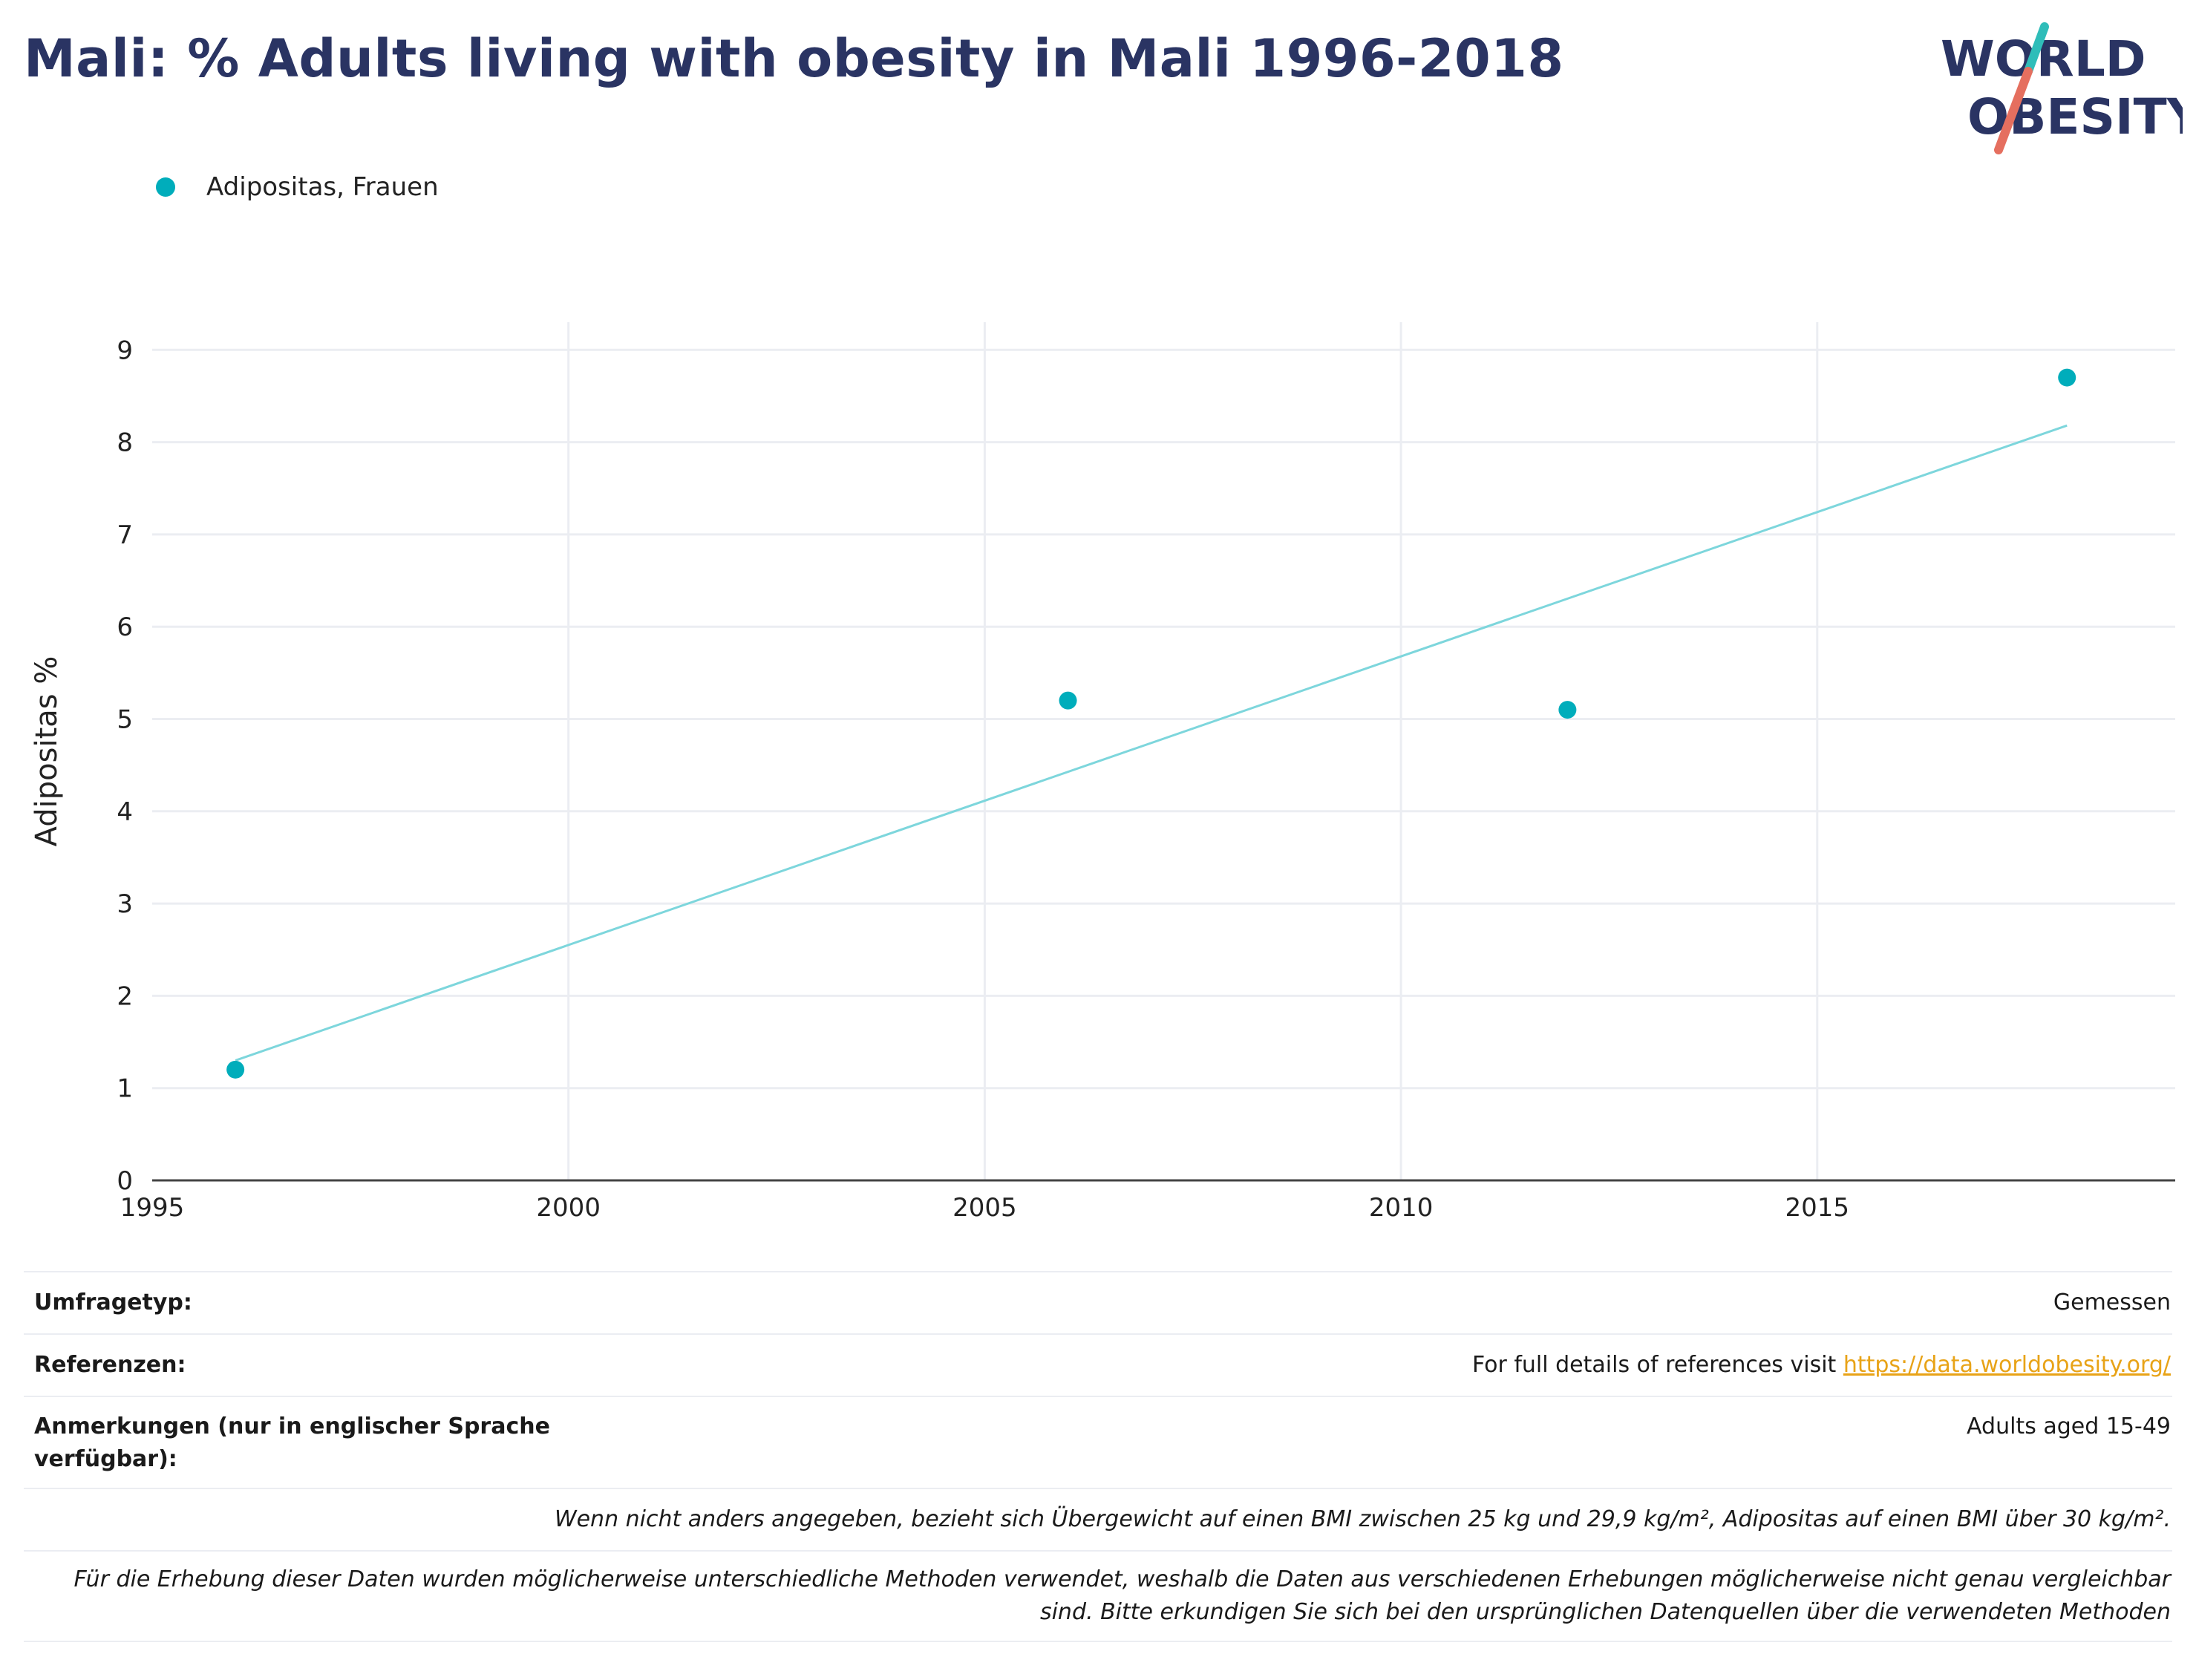 Image resolution: width=2196 pixels, height=1680 pixels. What do you see at coordinates (125, 812) in the screenshot?
I see `y-tick-label: 4` at bounding box center [125, 812].